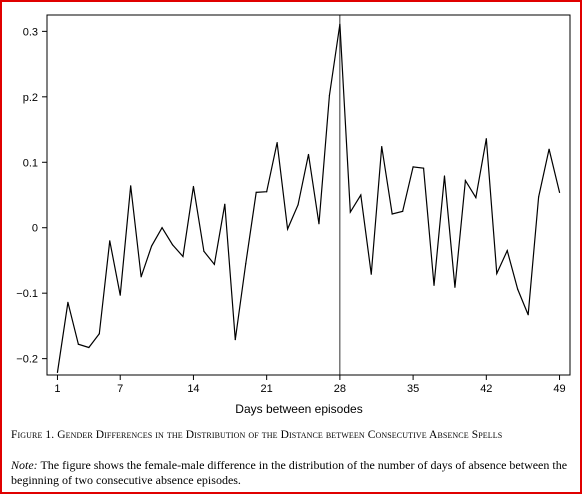 This screenshot has height=494, width=582. What do you see at coordinates (31, 196) in the screenshot?
I see `y-axis: −0.2 −0.1 0 0.1 p.2 0.3` at bounding box center [31, 196].